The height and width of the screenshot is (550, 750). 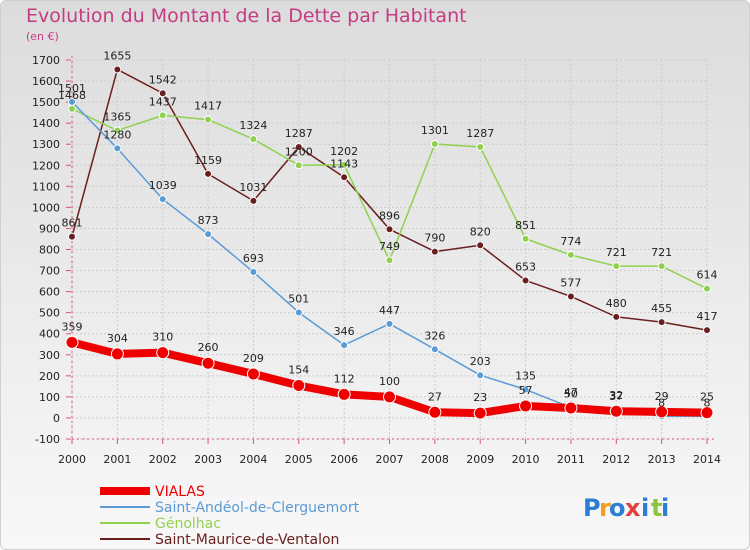 What do you see at coordinates (253, 187) in the screenshot?
I see `data-label: 1031` at bounding box center [253, 187].